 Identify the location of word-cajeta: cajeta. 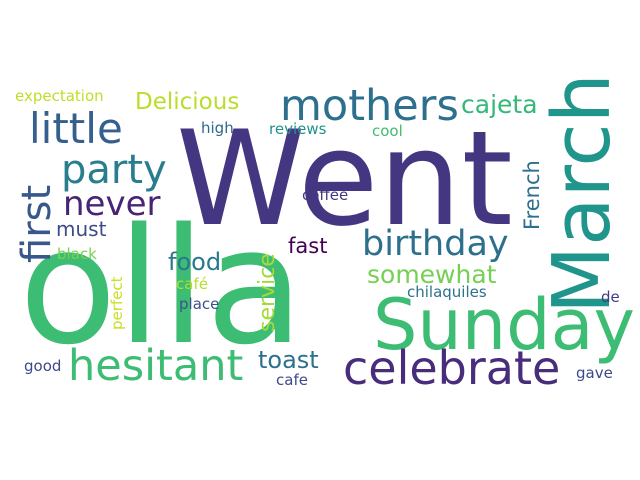
(499, 104).